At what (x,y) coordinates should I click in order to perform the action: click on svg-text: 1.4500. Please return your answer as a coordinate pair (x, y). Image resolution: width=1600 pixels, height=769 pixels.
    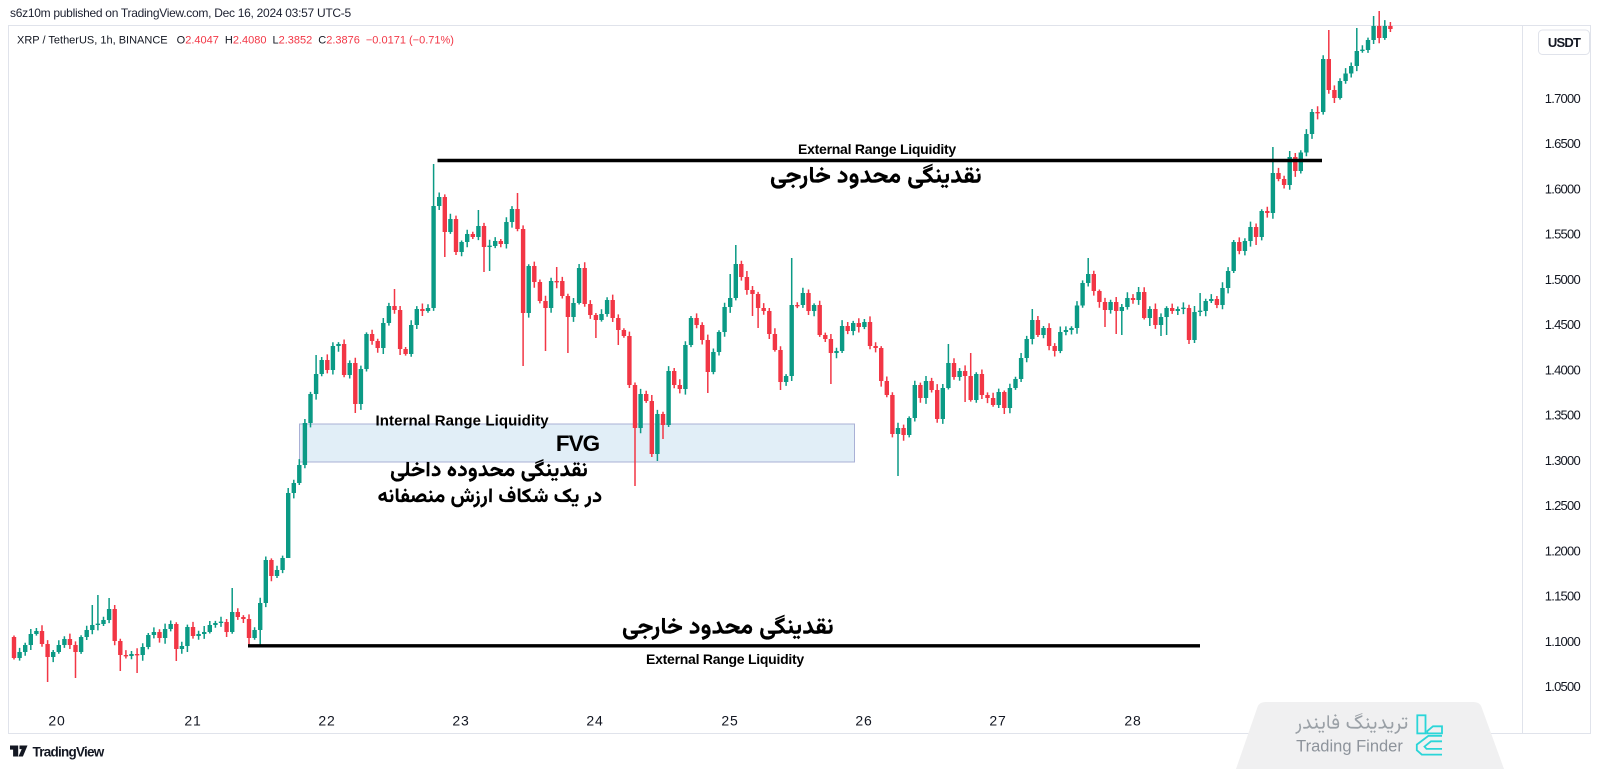
    Looking at the image, I should click on (1563, 324).